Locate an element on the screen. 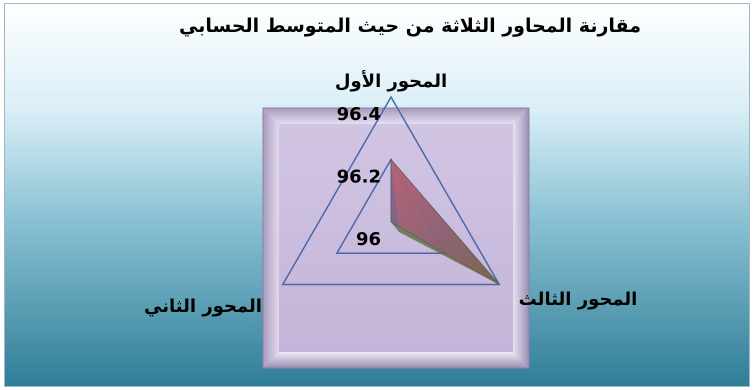 The image size is (754, 390). category-label-axis-3: المحور الثالث is located at coordinates (578, 299).